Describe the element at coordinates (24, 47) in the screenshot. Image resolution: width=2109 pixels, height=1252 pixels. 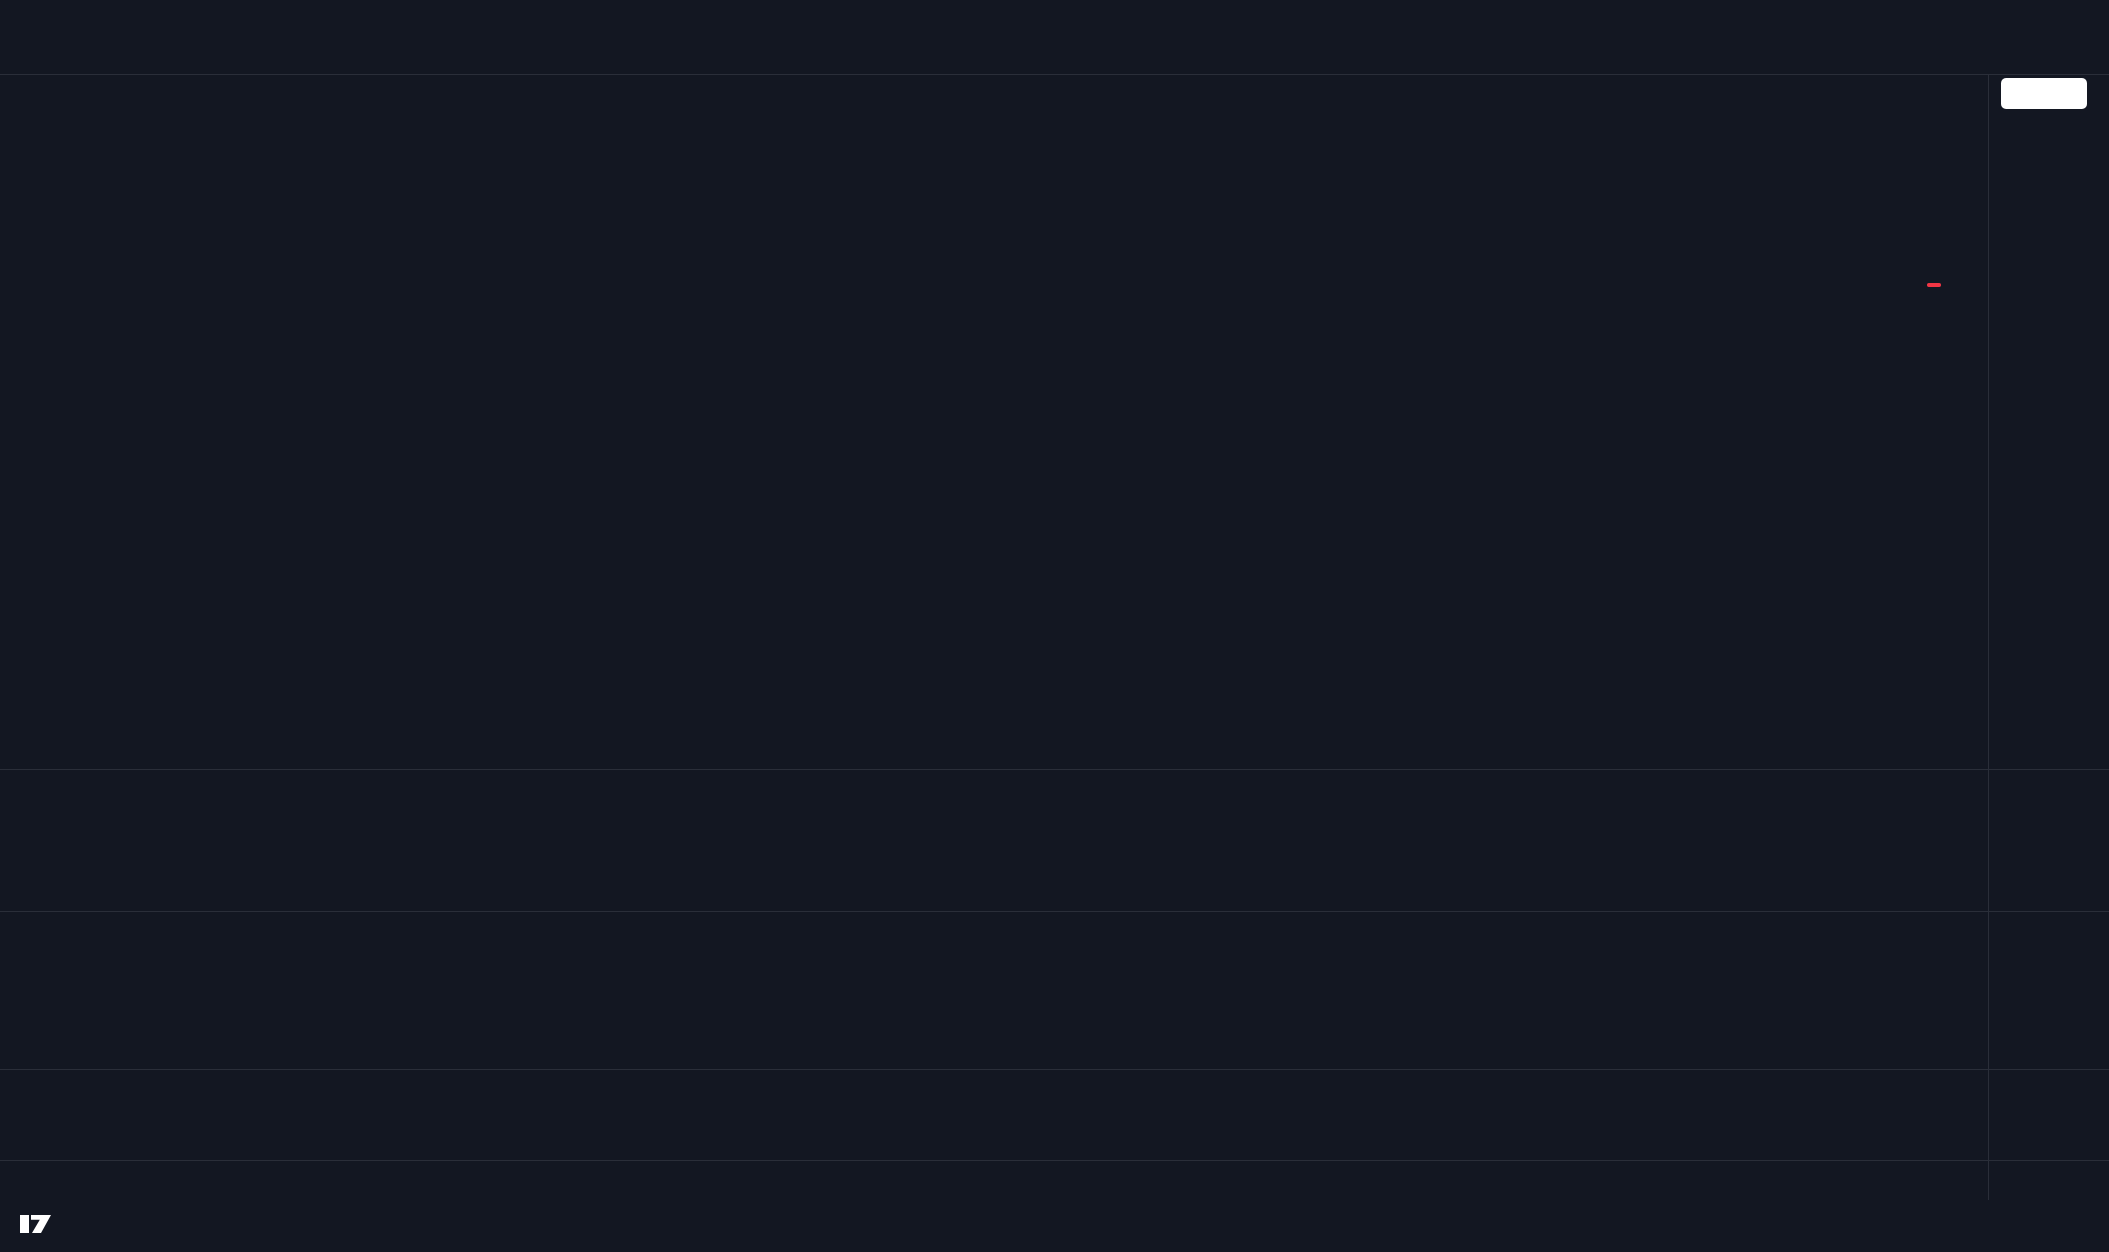
I see `symbol-info-bar` at that location.